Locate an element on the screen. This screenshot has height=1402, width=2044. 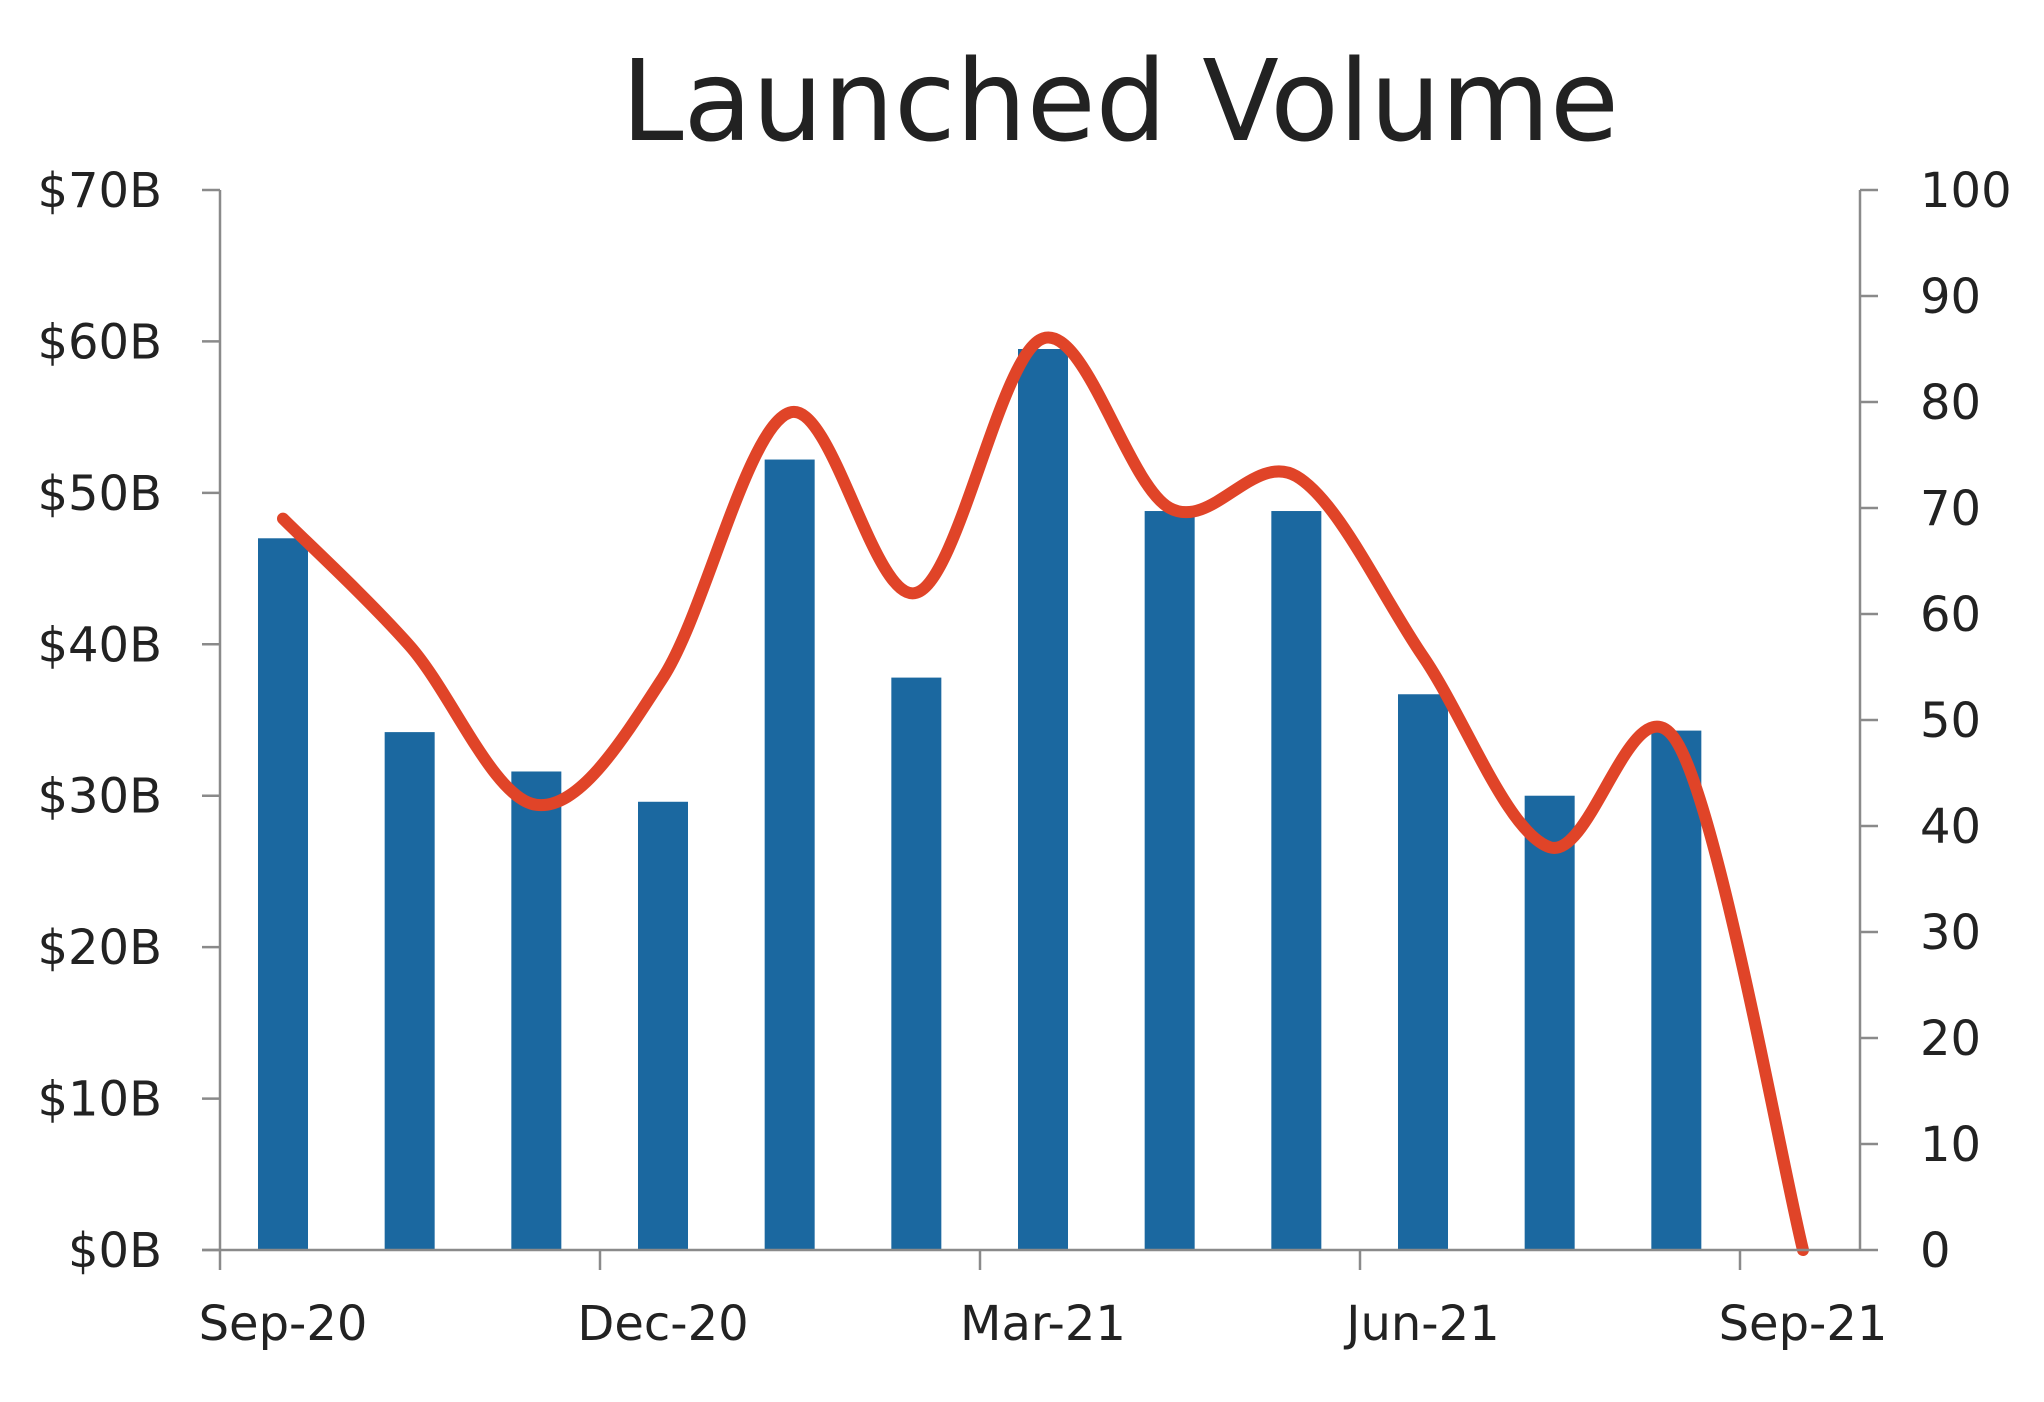
right-tick-label: 90 is located at coordinates (1950, 297).